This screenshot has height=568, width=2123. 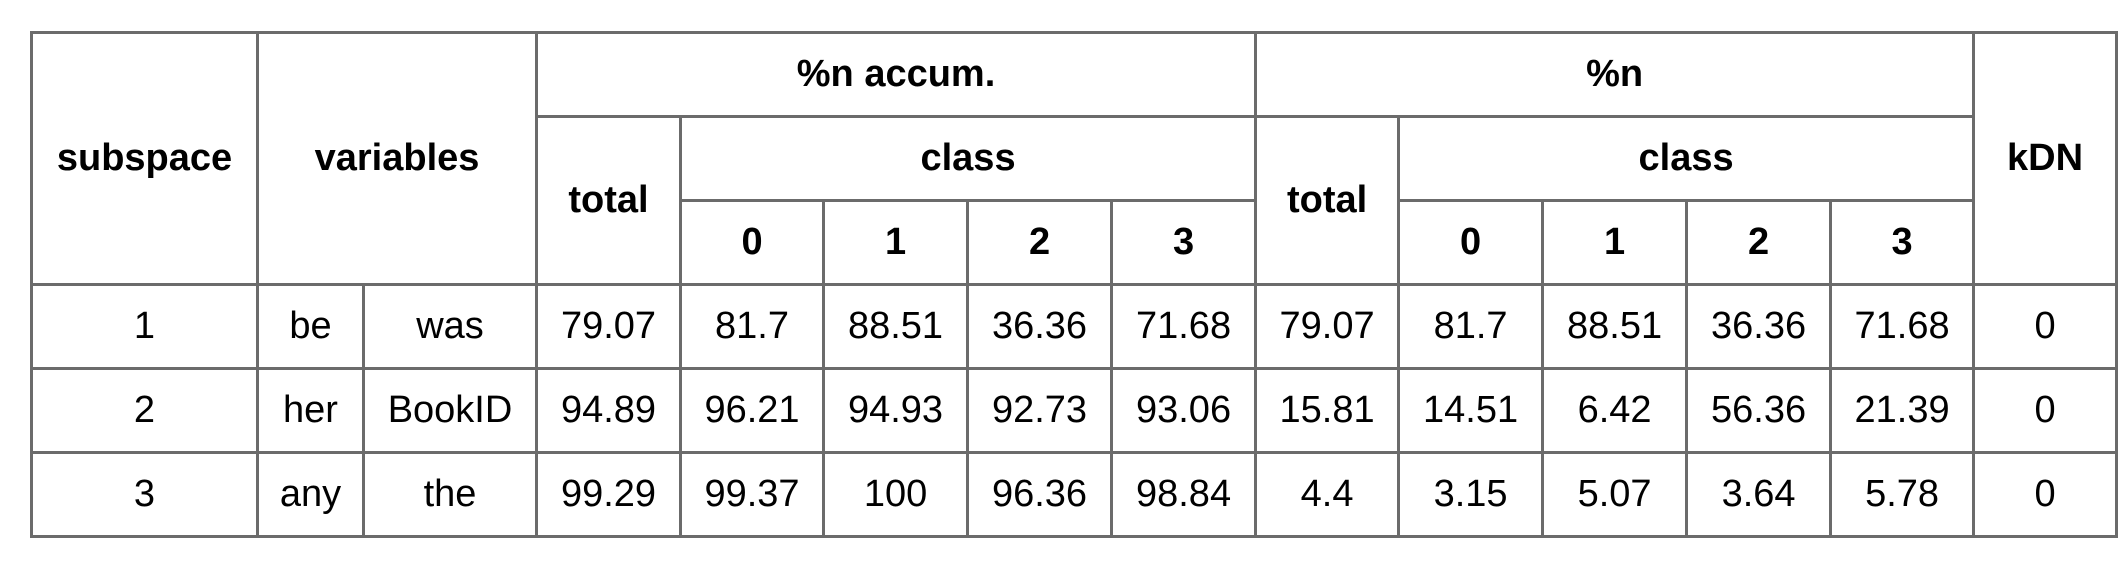 What do you see at coordinates (1040, 326) in the screenshot?
I see `cell-accum-class-2: 36.36` at bounding box center [1040, 326].